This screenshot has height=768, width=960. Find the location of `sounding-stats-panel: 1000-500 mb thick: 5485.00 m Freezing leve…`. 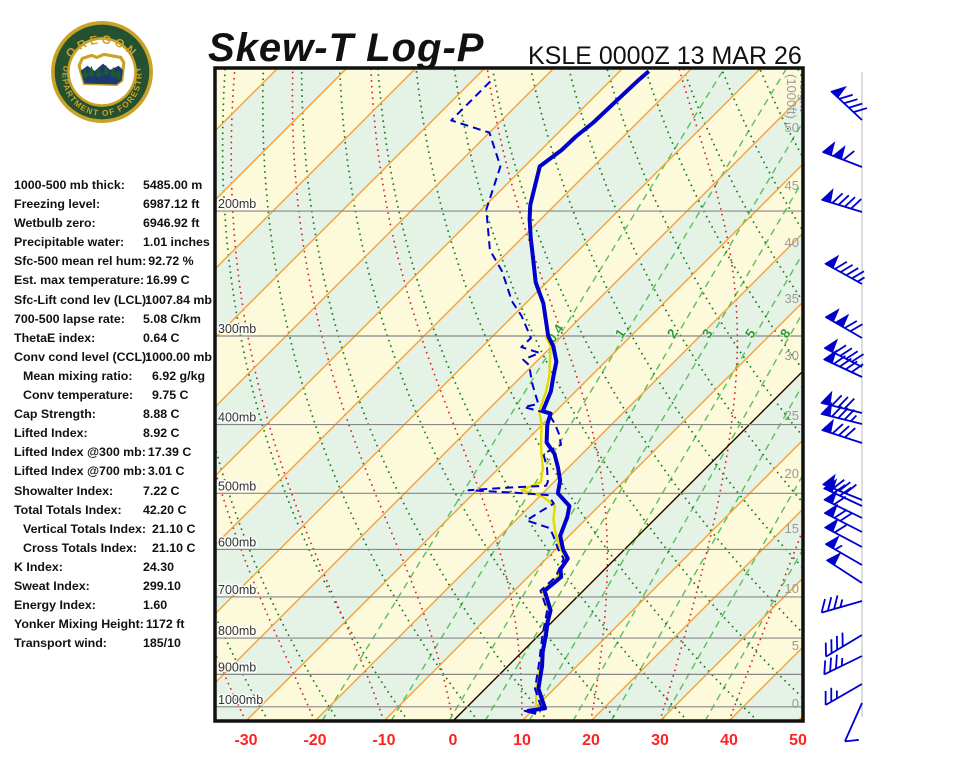

sounding-stats-panel: 1000-500 mb thick: 5485.00 m Freezing leve… is located at coordinates (113, 414).